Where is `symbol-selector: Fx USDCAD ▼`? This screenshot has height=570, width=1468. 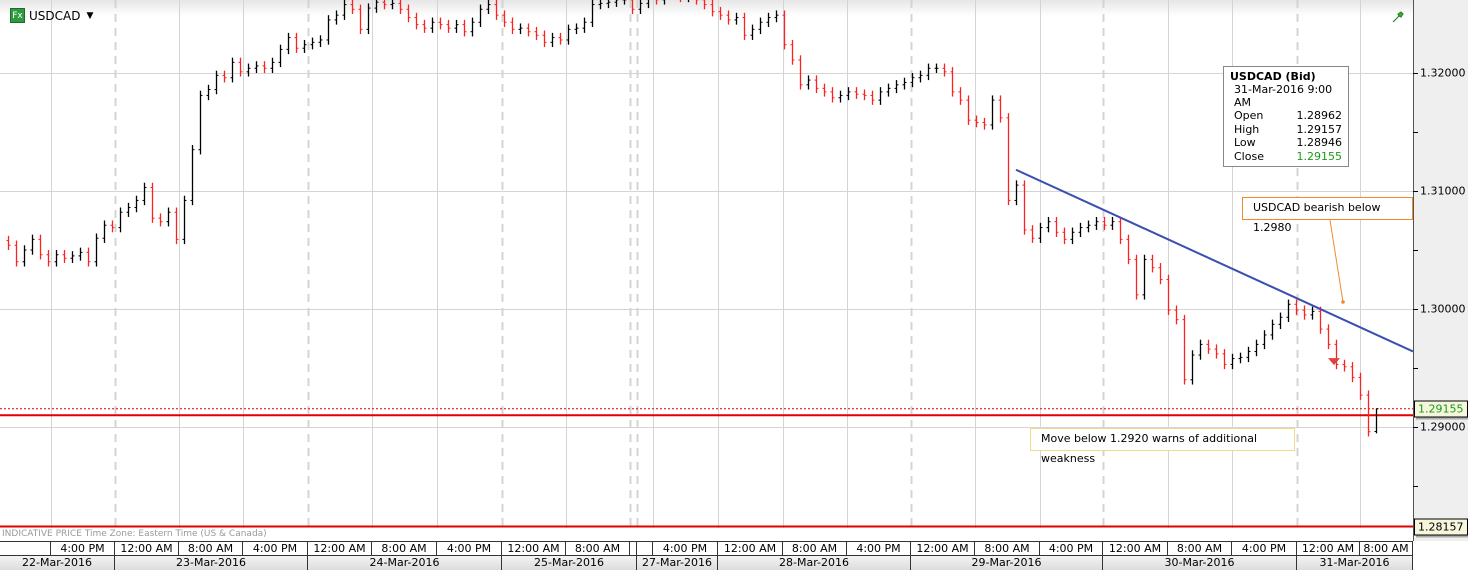 symbol-selector: Fx USDCAD ▼ is located at coordinates (51, 15).